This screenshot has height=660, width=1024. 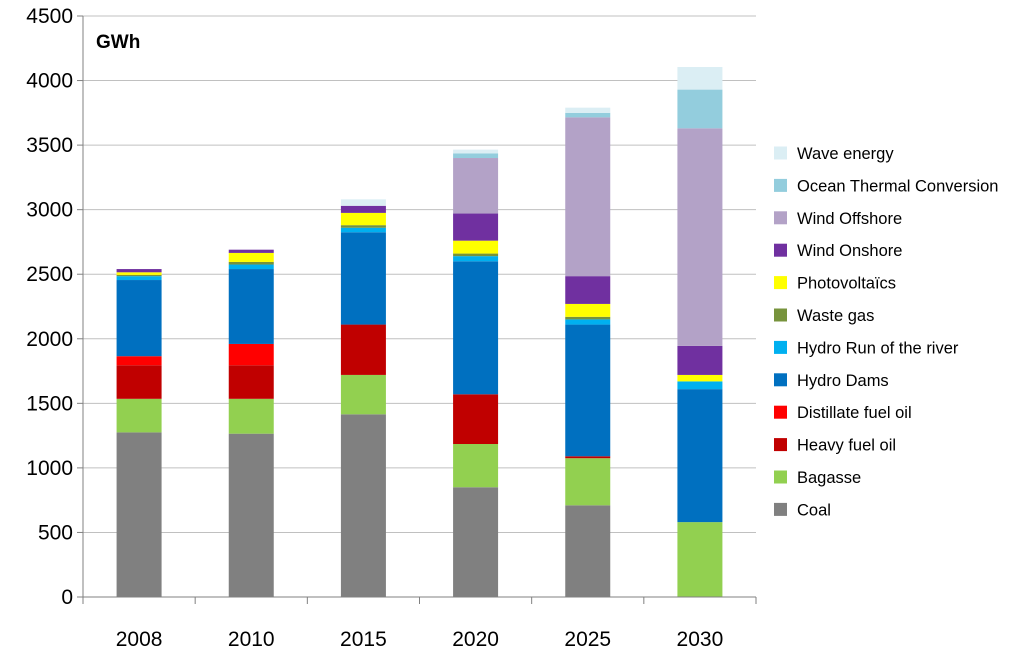 I want to click on y-tick-label: 500, so click(x=55, y=532).